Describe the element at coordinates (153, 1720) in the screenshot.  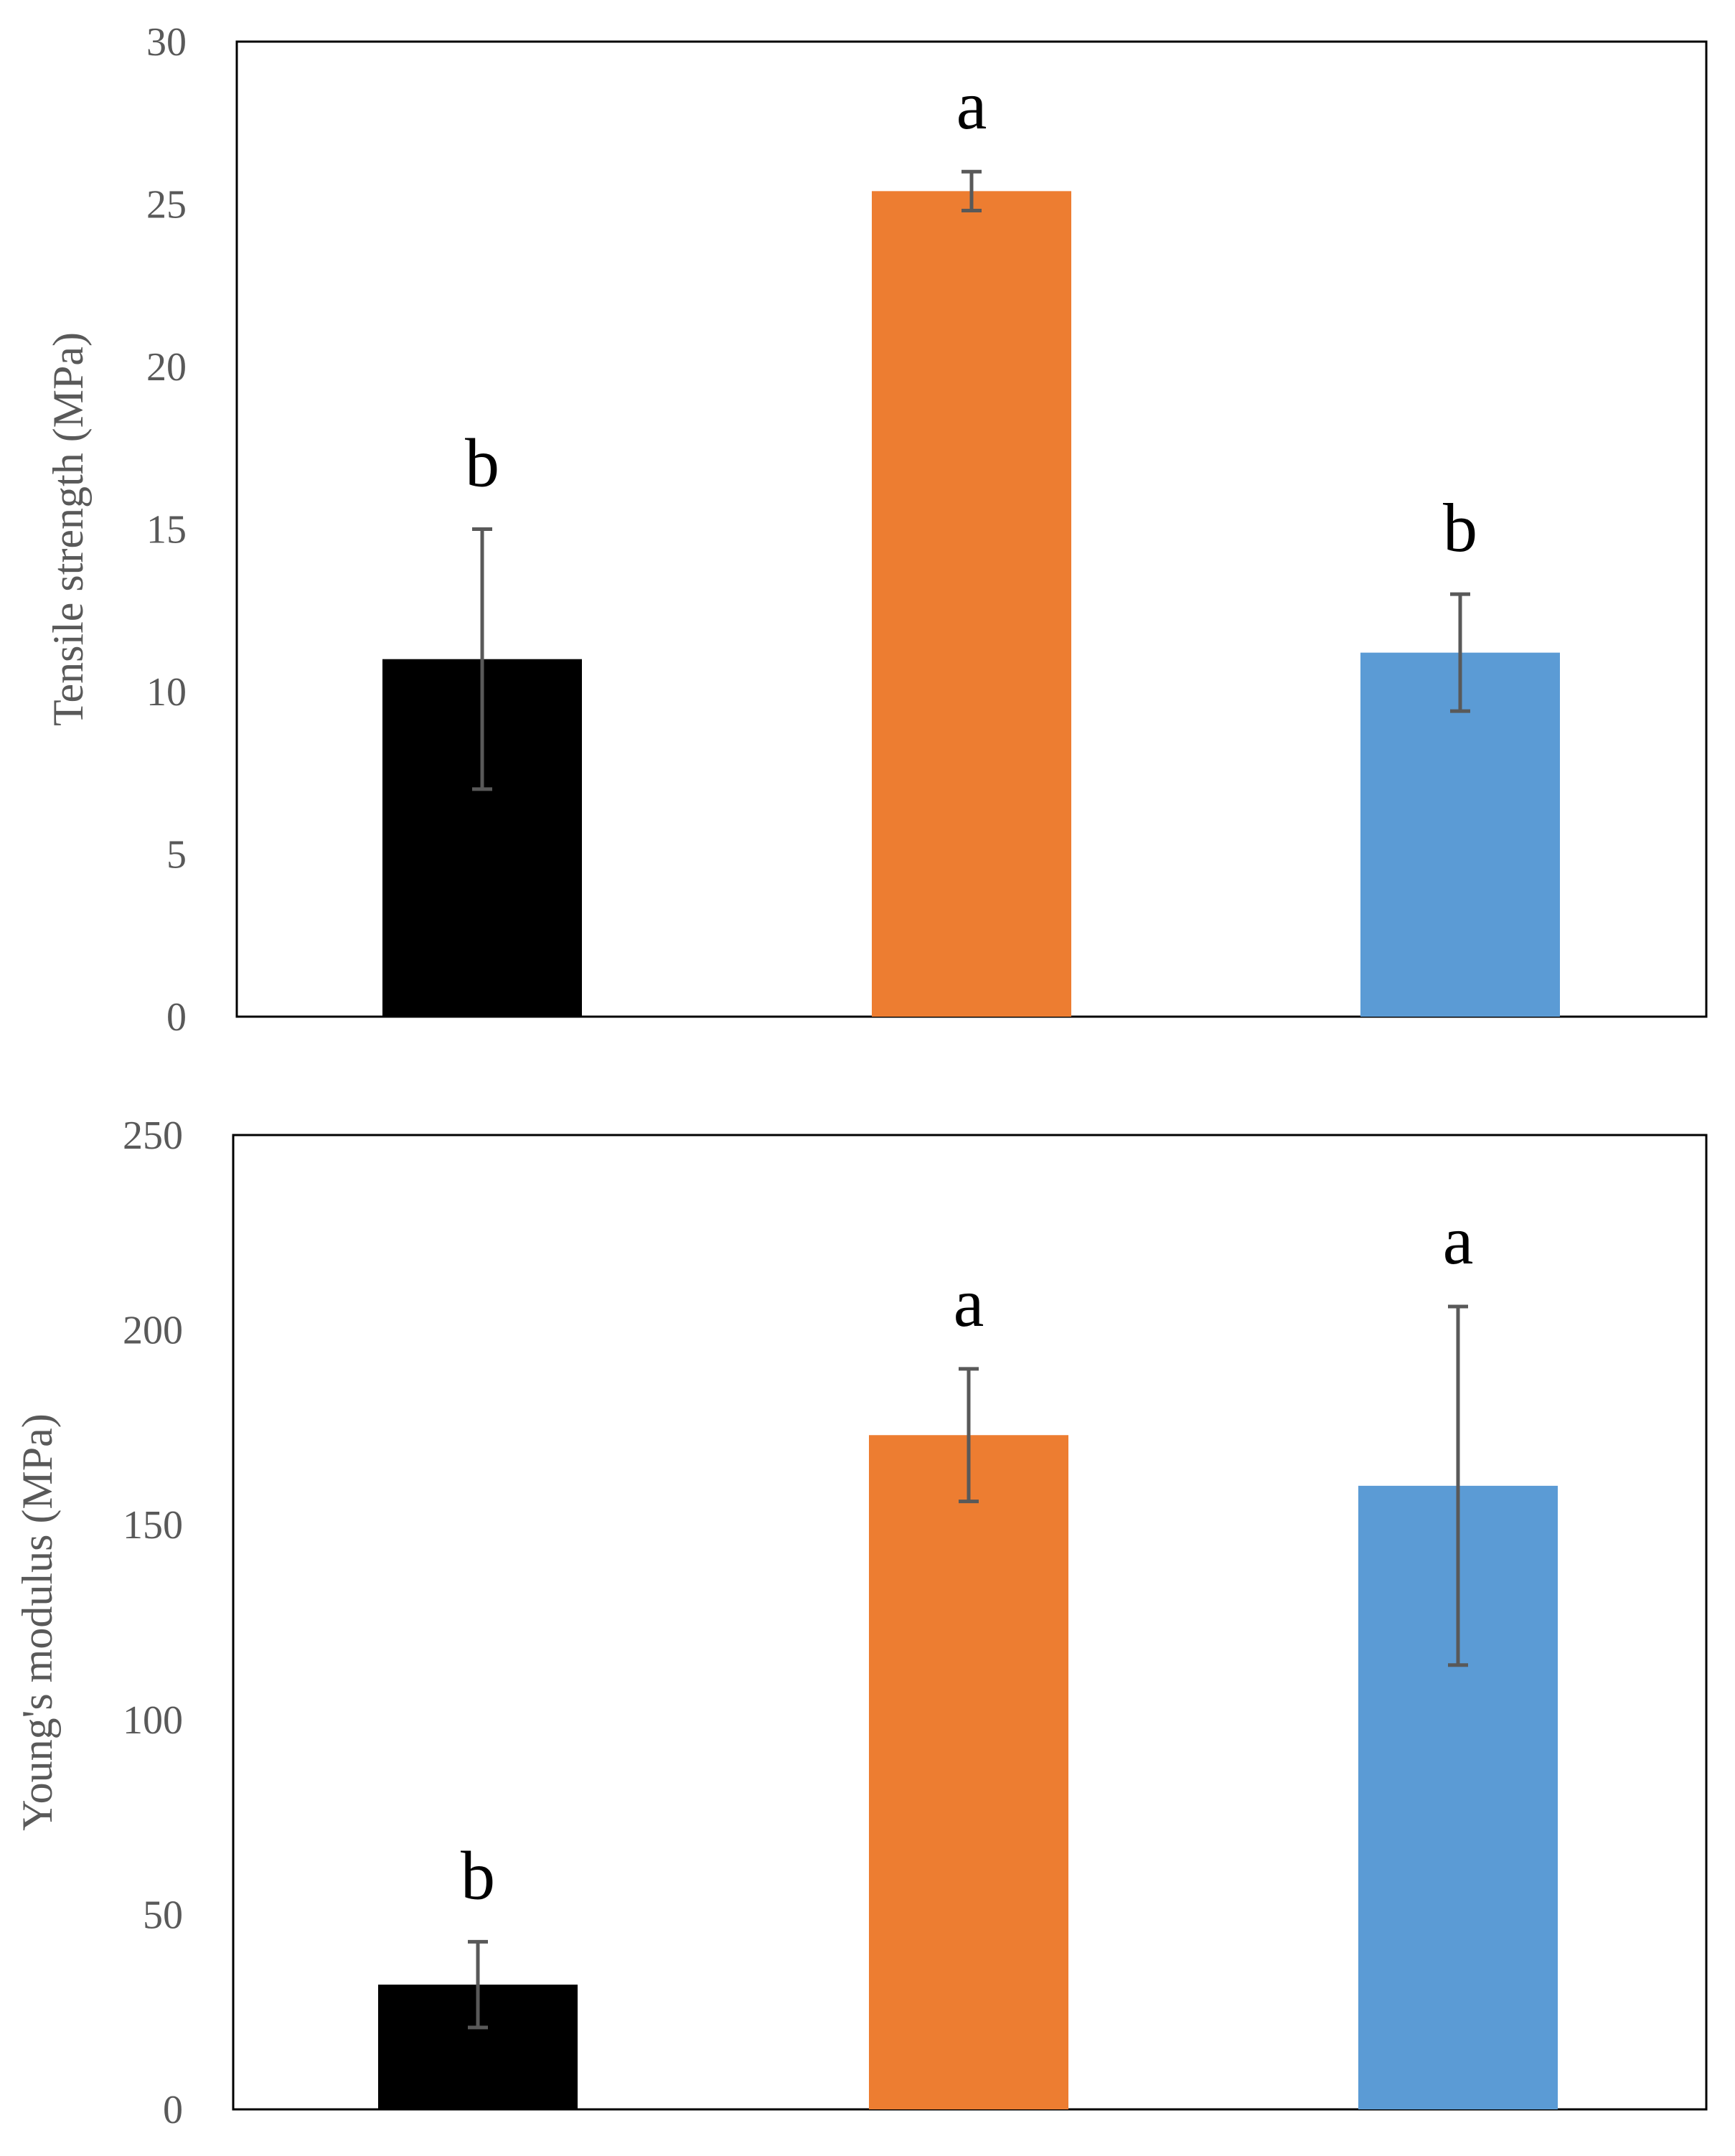
I see `y-tick-label: 100` at that location.